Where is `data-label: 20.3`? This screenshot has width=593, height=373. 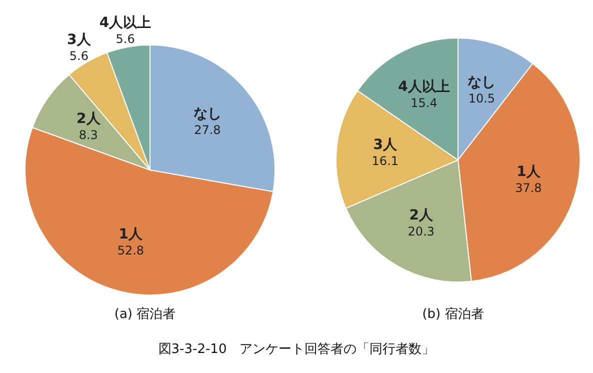
data-label: 20.3 is located at coordinates (421, 231).